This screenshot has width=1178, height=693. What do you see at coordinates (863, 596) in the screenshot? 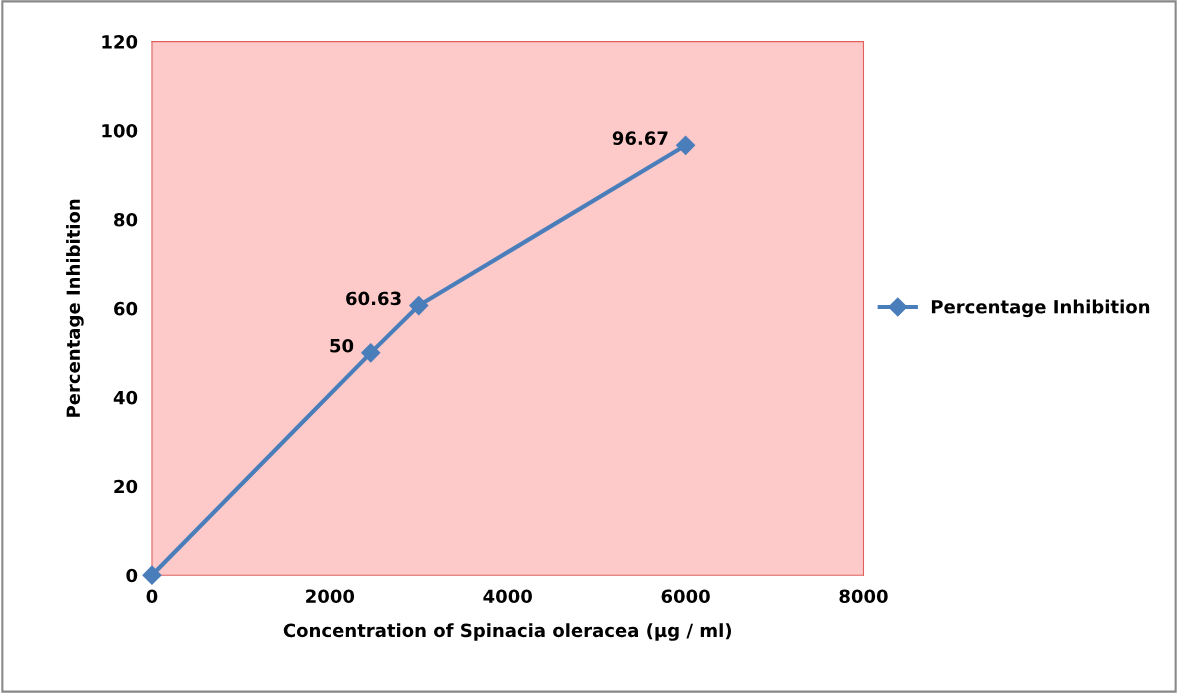
I see `x-tick-label: 8000` at bounding box center [863, 596].